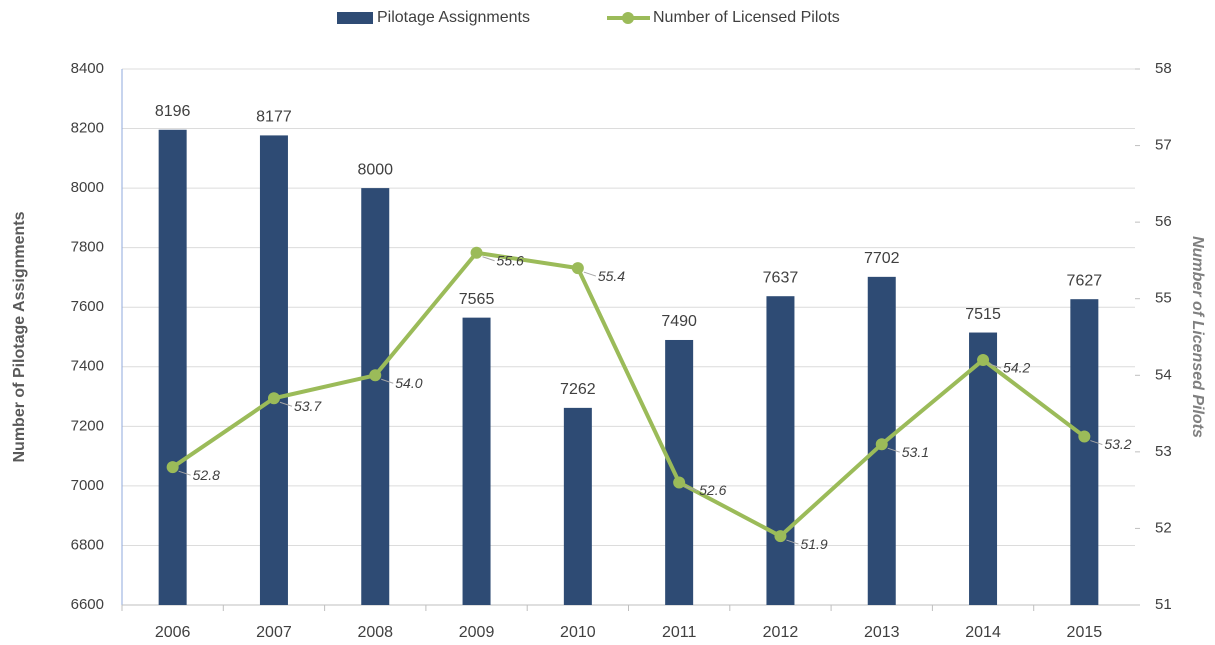 The image size is (1215, 645). I want to click on x-tick-label: 2014, so click(983, 632).